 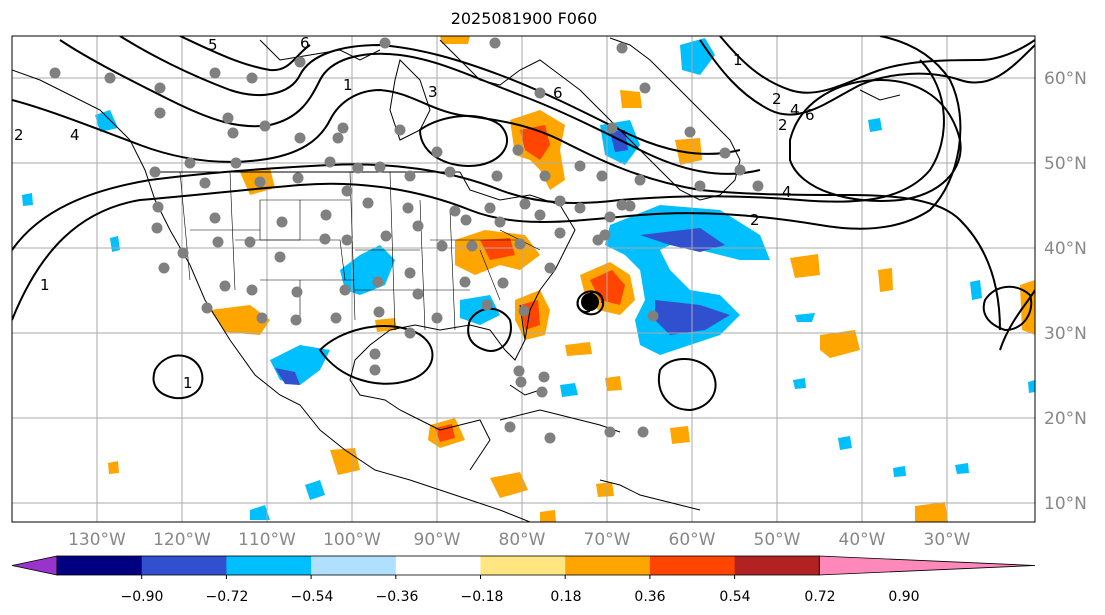 What do you see at coordinates (819, 597) in the screenshot?
I see `colorbar-tick-label: 0.72` at bounding box center [819, 597].